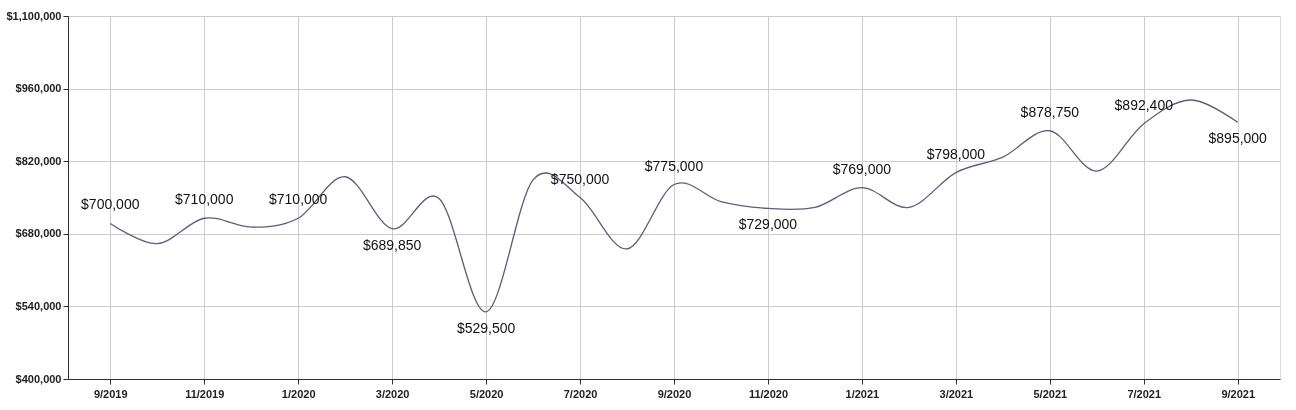 The width and height of the screenshot is (1296, 410). I want to click on x-tick-label: 5/2020, so click(486, 393).